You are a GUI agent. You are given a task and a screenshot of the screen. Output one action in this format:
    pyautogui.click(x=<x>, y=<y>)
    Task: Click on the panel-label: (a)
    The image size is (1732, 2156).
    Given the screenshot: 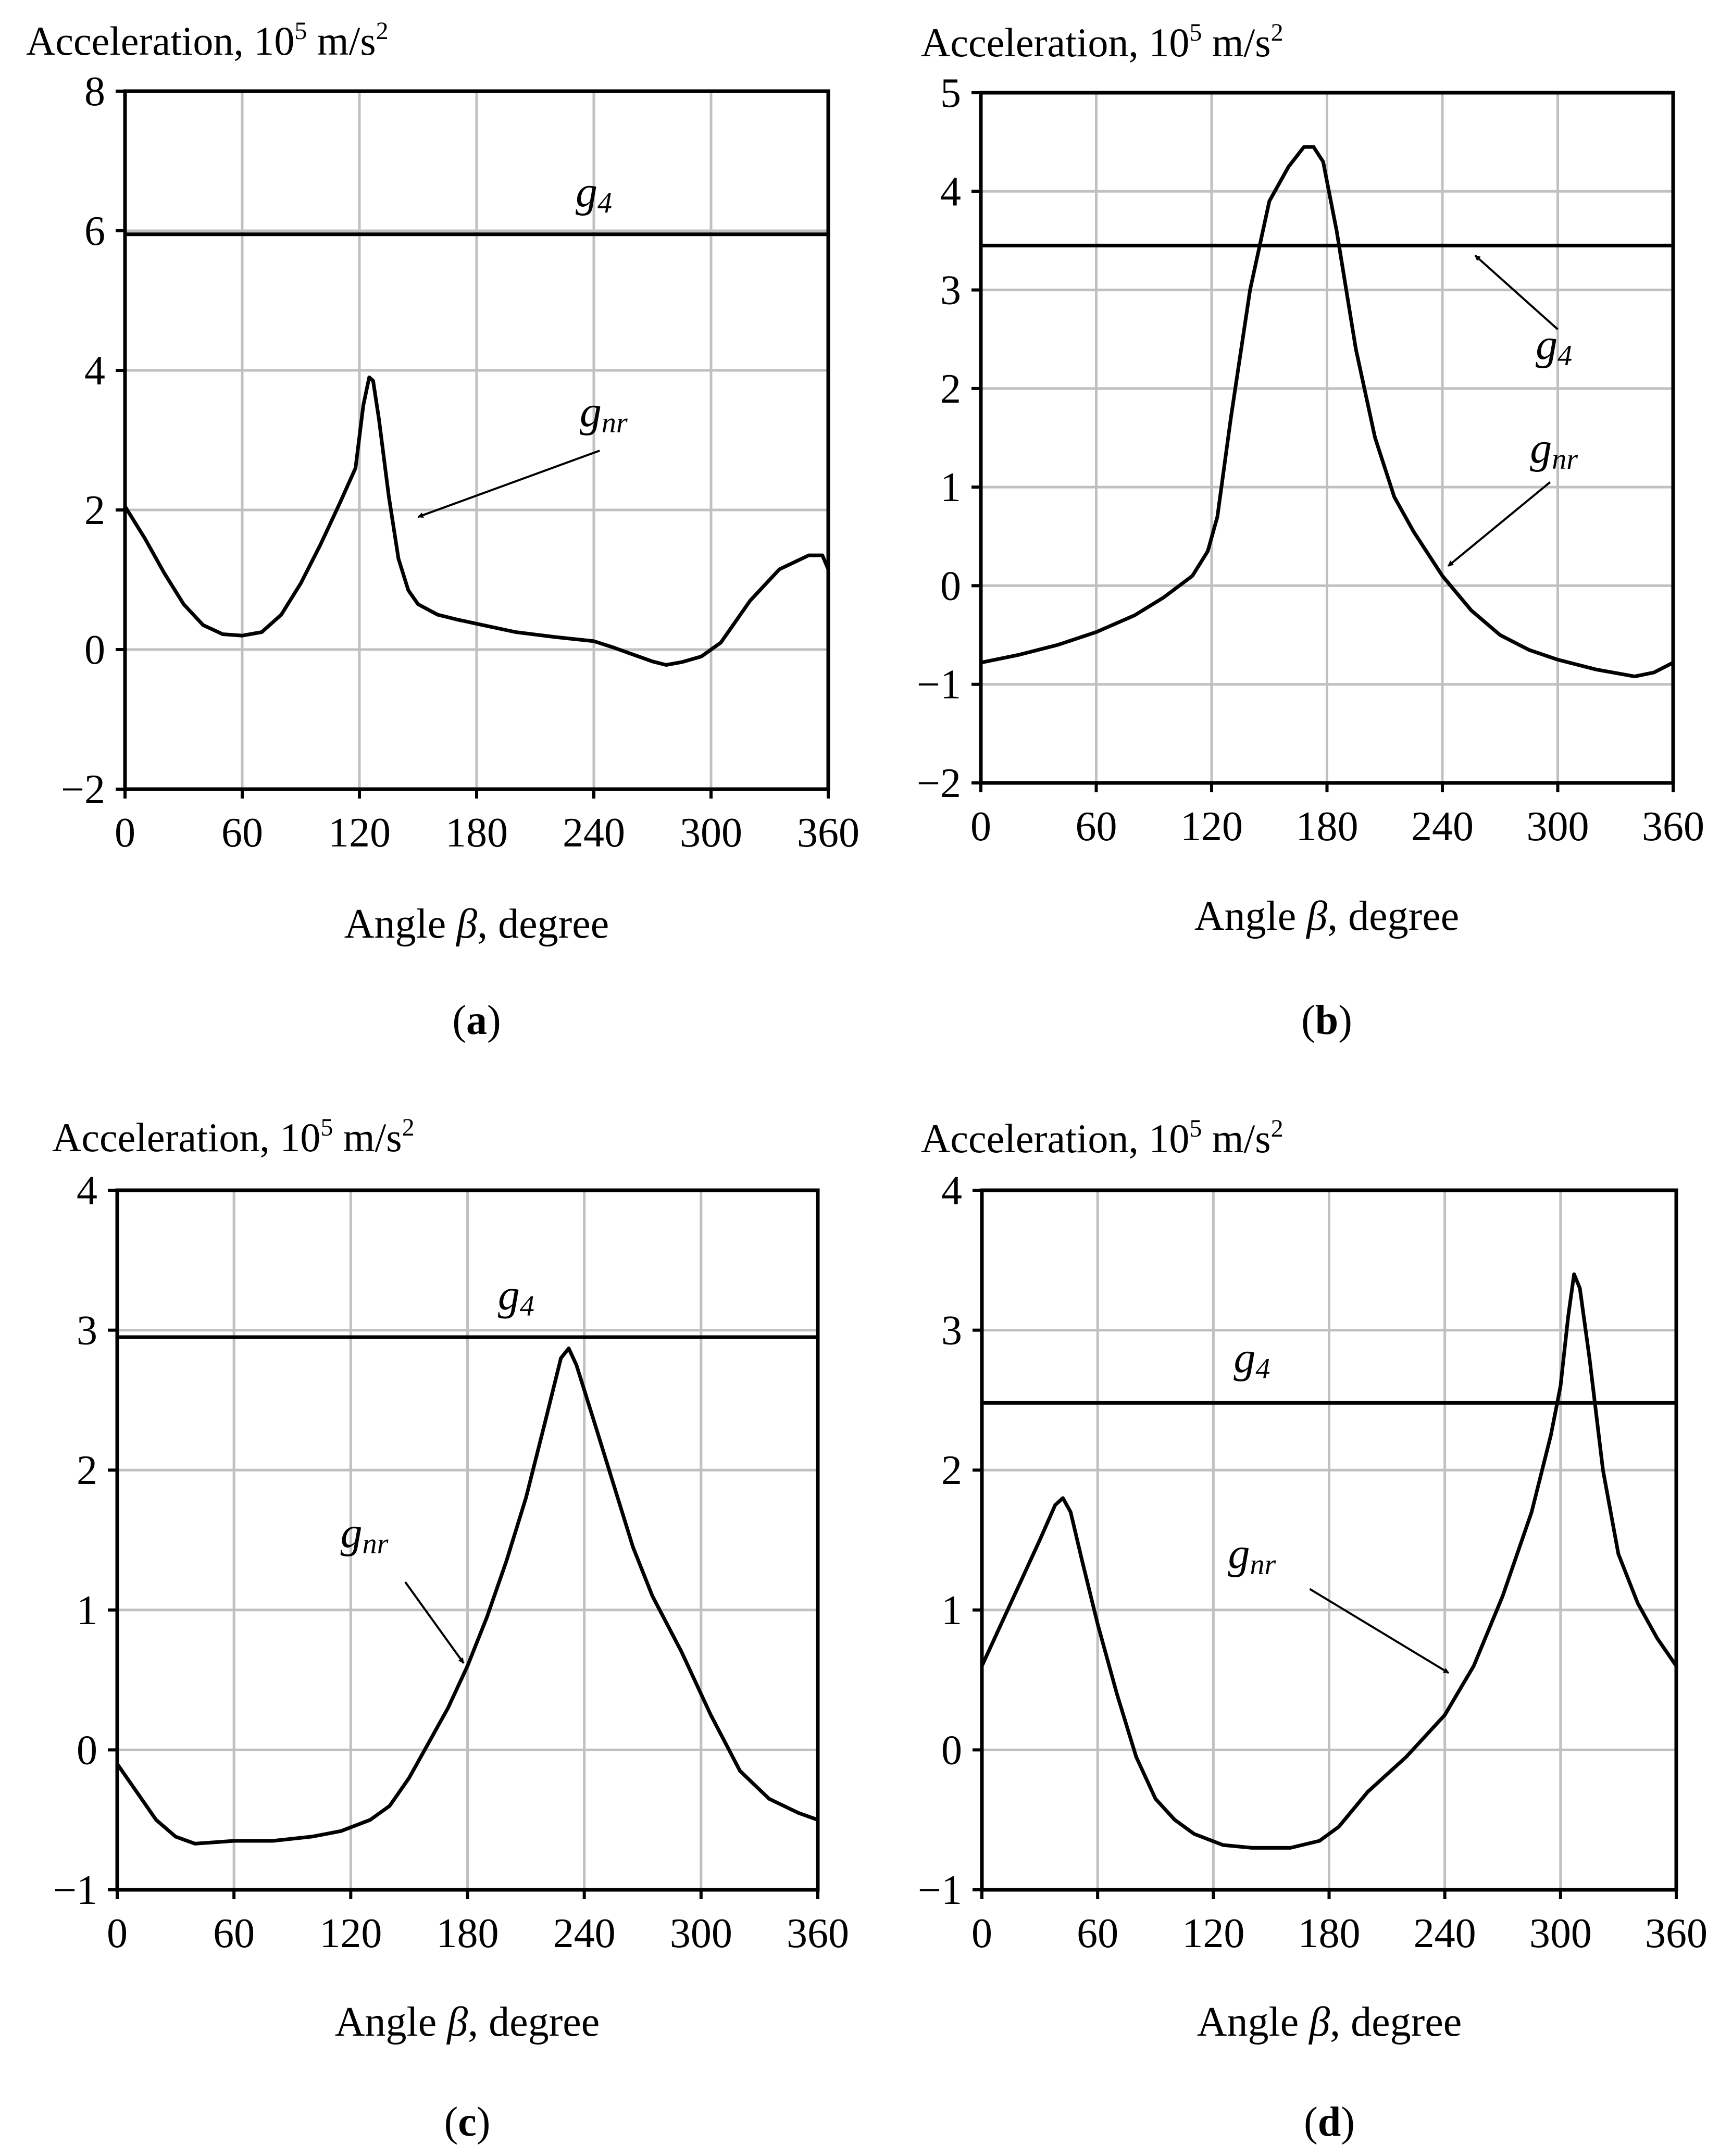 What is the action you would take?
    pyautogui.click(x=476, y=1020)
    